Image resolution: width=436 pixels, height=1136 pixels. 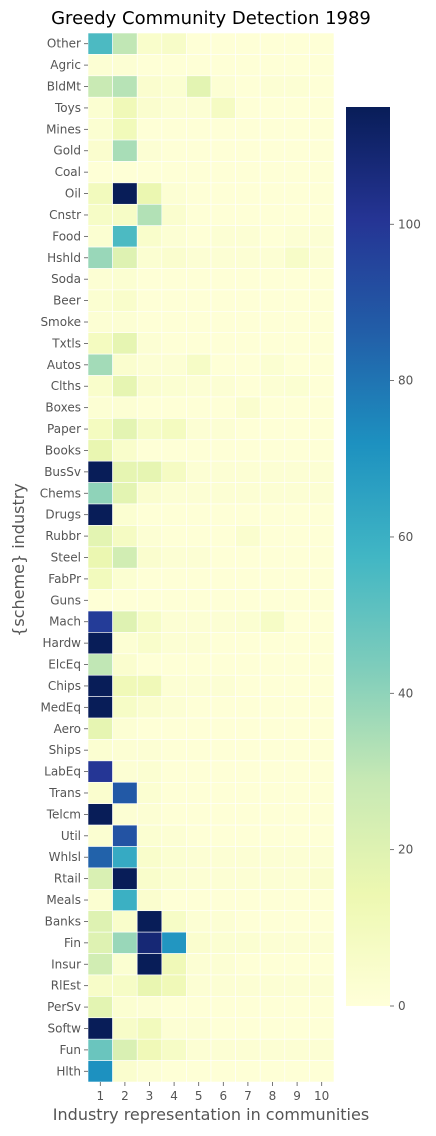 What do you see at coordinates (68, 172) in the screenshot?
I see `y-tick-label: Coal` at bounding box center [68, 172].